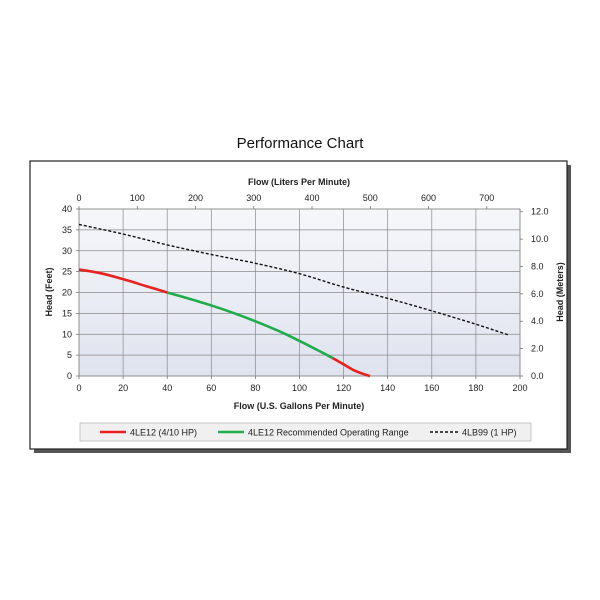 This screenshot has width=600, height=600. I want to click on y-tick-label: 15, so click(67, 313).